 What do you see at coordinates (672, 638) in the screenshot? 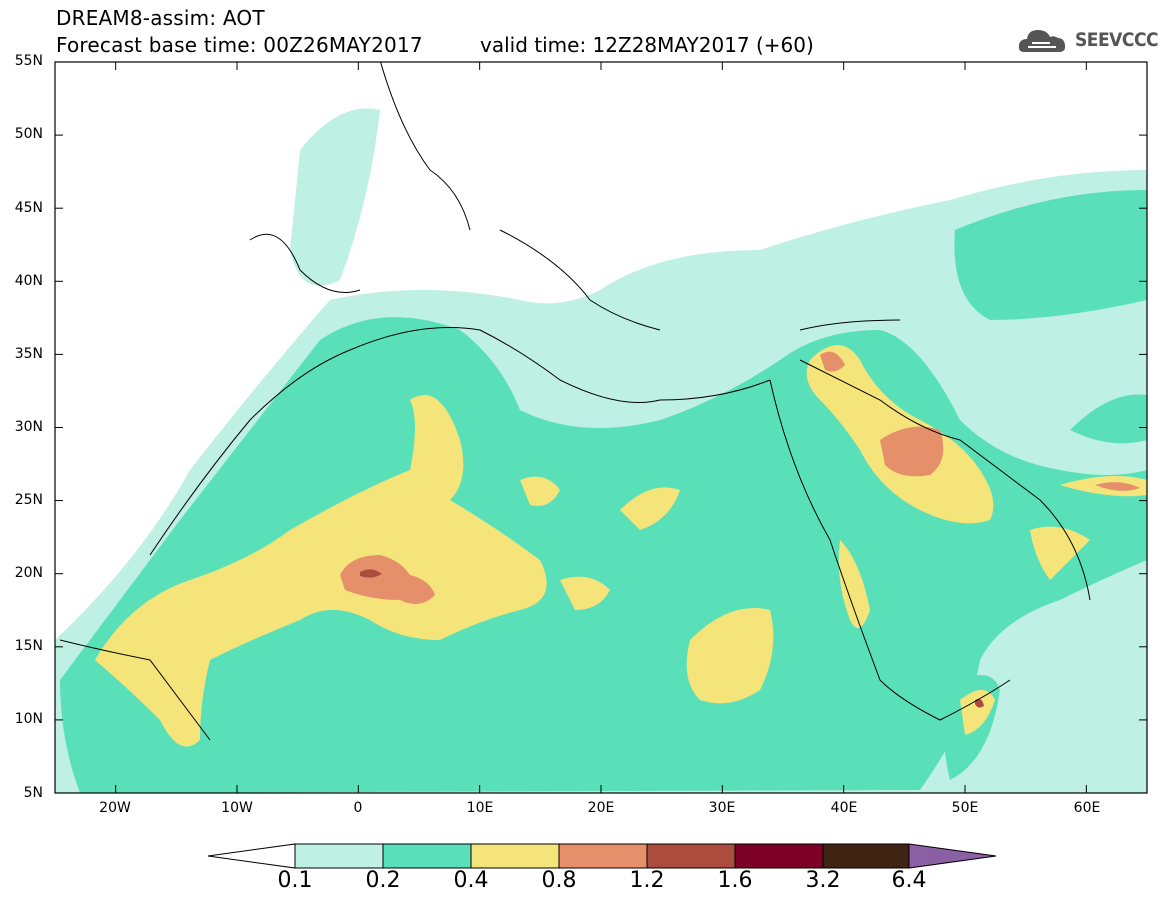
I see `aot-level-1.2` at bounding box center [672, 638].